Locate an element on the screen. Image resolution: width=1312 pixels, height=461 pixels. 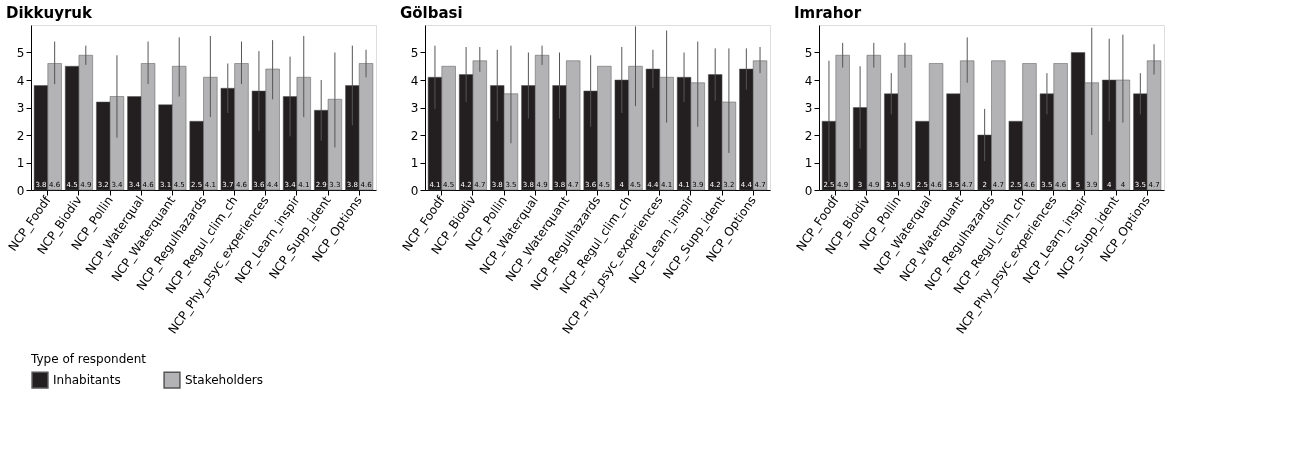
legend-label: Stakeholders is located at coordinates (224, 380).